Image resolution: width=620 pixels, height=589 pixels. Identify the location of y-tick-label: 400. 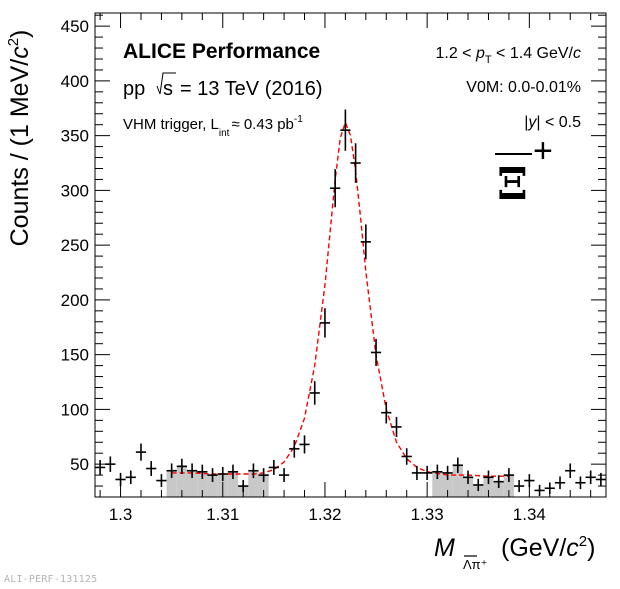
(75, 81).